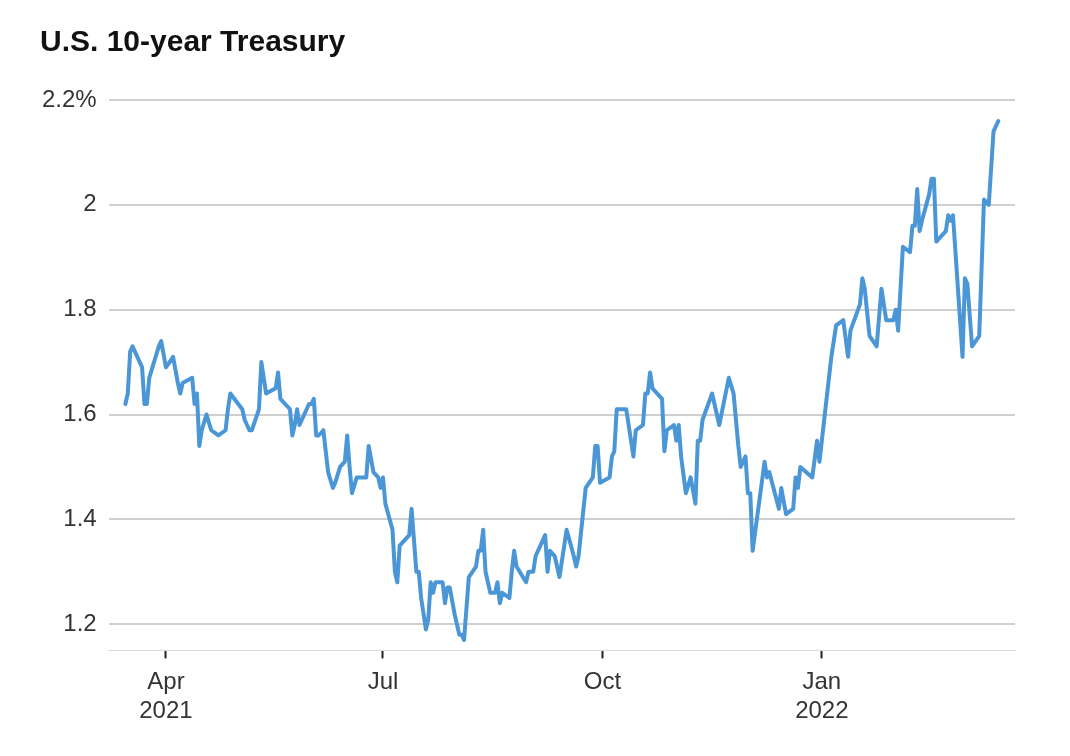 Image resolution: width=1070 pixels, height=756 pixels. I want to click on y-tick-label: 1.4, so click(80, 517).